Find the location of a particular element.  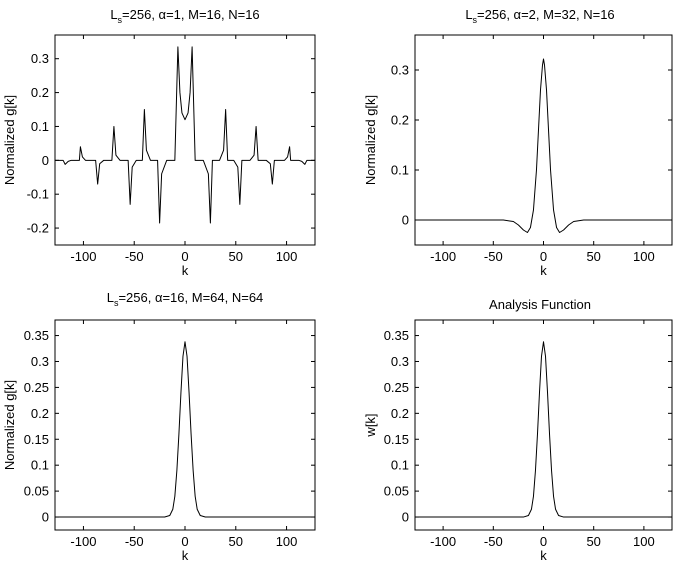

panel-4-series-line is located at coordinates (543, 429).